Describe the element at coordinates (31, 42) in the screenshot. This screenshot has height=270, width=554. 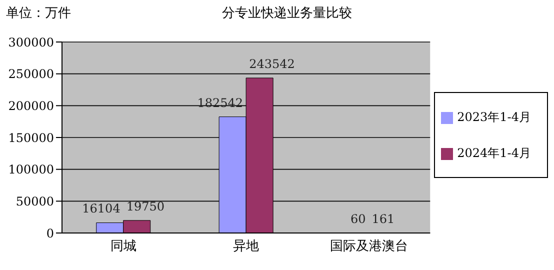
I see `y-tick-label: 300000` at that location.